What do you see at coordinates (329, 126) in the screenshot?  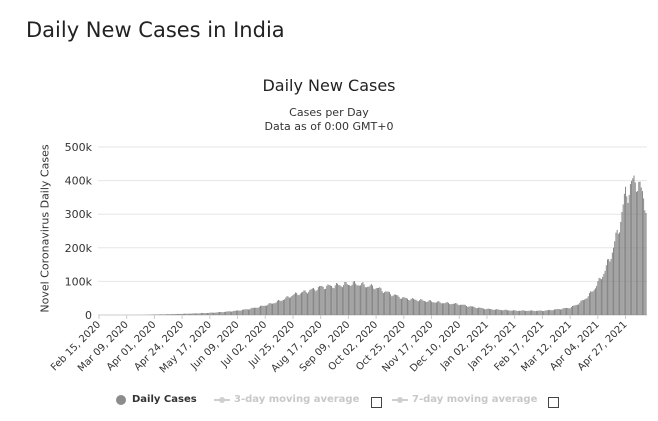 I see `chart-subtitle-line2: Data as of 0:00 GMT+0` at bounding box center [329, 126].